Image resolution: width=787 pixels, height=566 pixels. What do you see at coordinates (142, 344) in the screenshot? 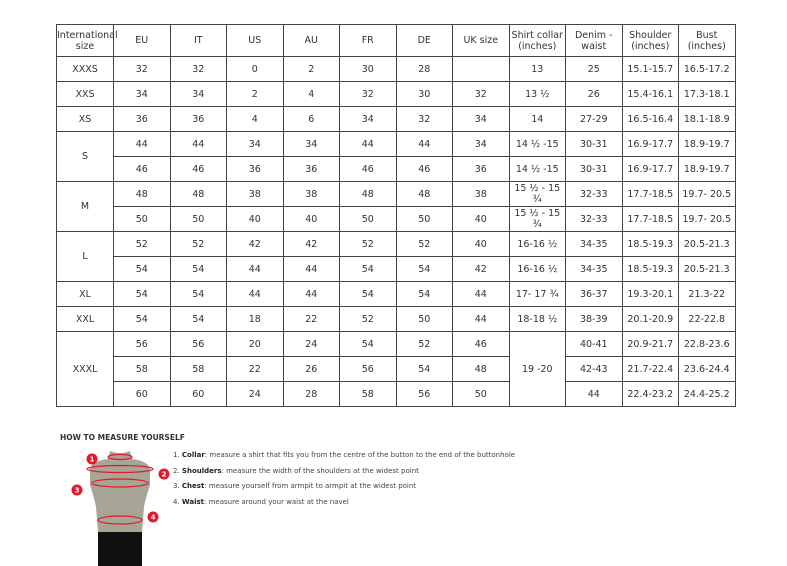
I see `table-cell: 56` at bounding box center [142, 344].